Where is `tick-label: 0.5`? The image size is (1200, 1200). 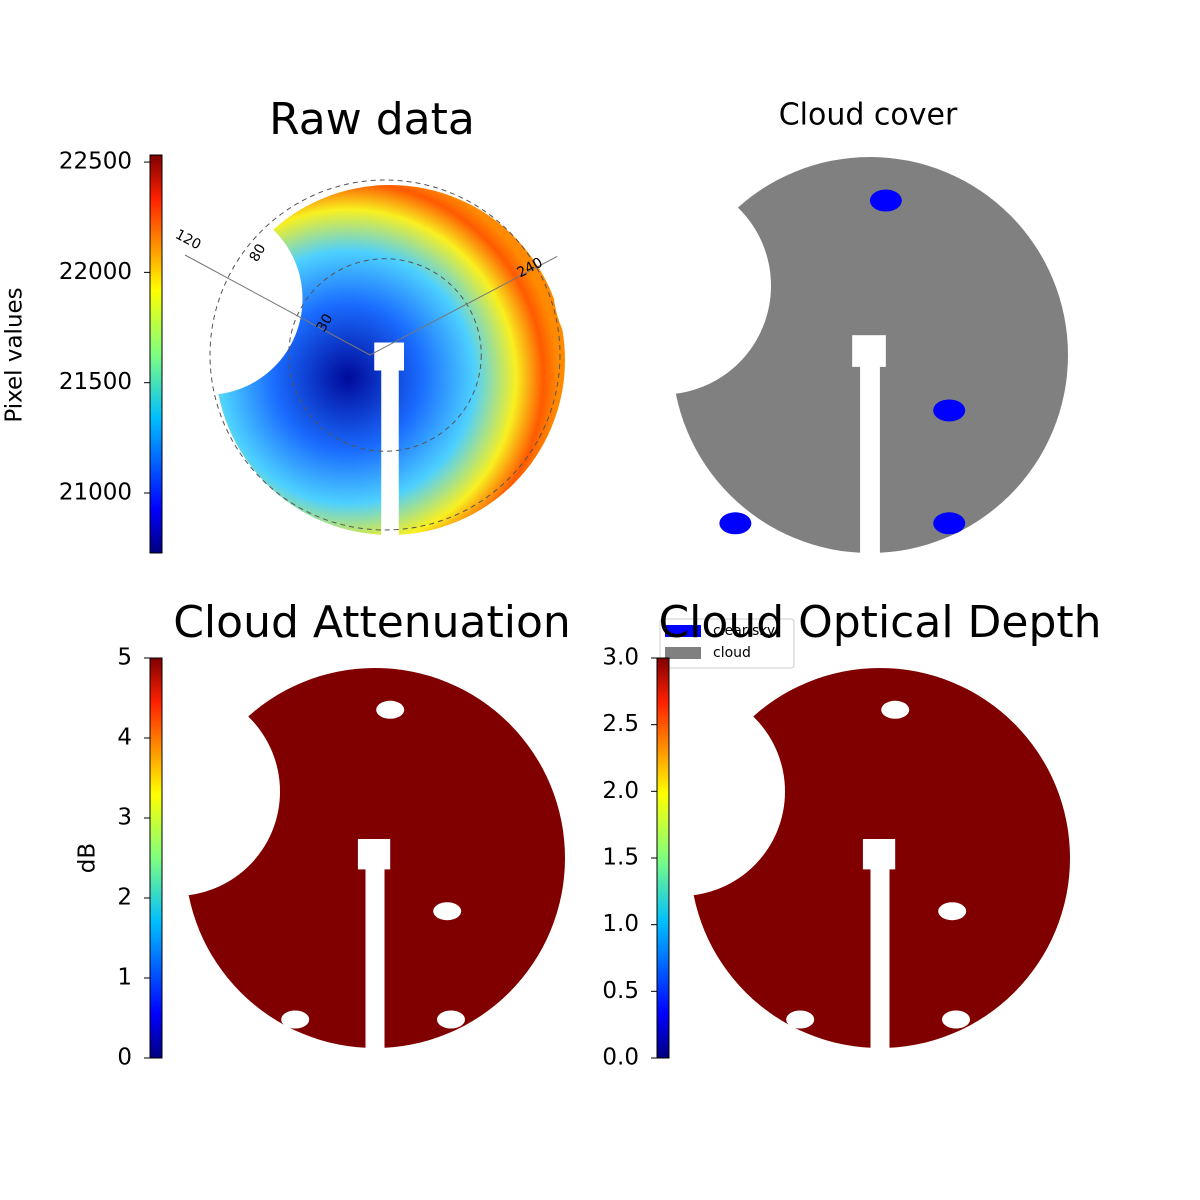
tick-label: 0.5 is located at coordinates (620, 991).